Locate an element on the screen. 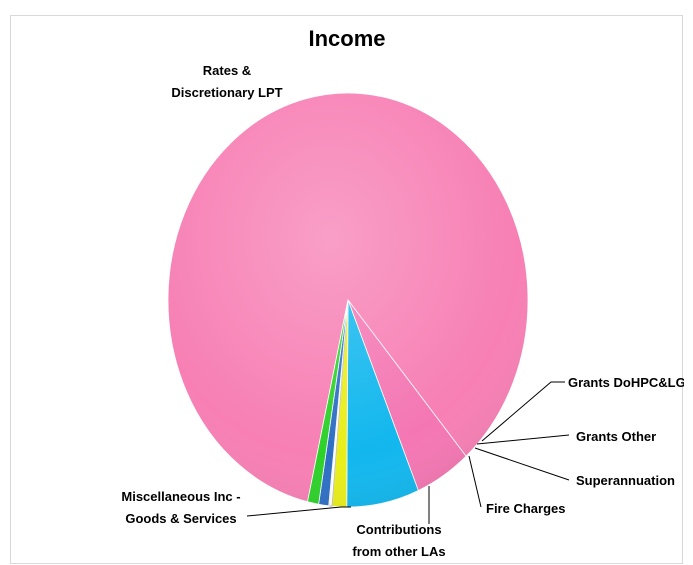 The height and width of the screenshot is (565, 693). slice-label-line: Rates & is located at coordinates (227, 70).